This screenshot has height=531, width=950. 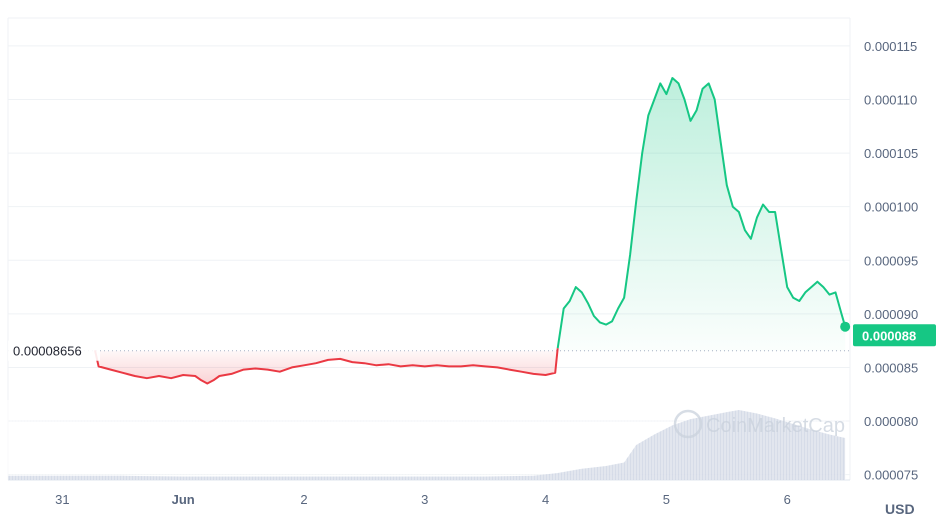 What do you see at coordinates (890, 99) in the screenshot?
I see `y-tick-label: 0.000110` at bounding box center [890, 99].